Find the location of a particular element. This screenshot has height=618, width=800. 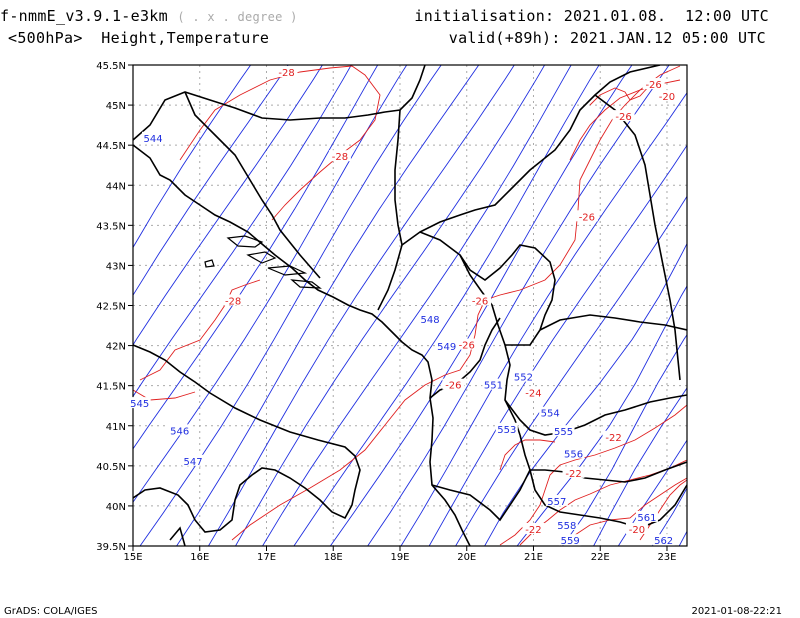

height-contour-label: 561 is located at coordinates (646, 518).